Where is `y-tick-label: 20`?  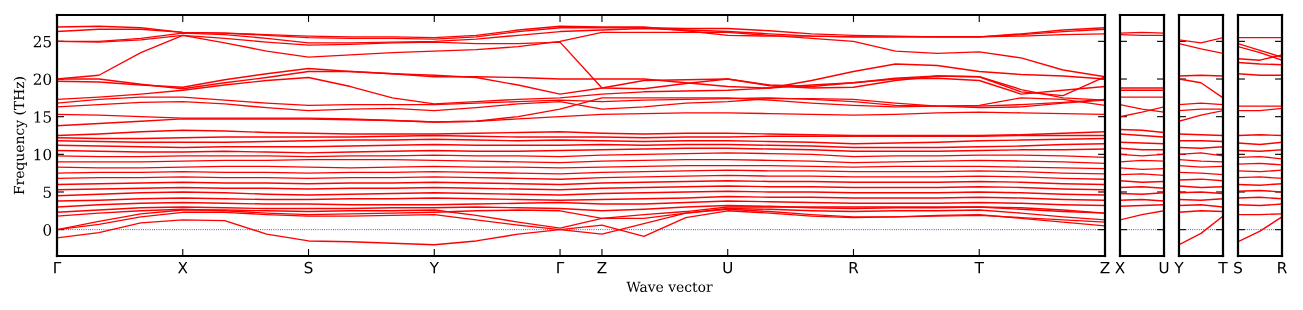 y-tick-label: 20 is located at coordinates (42, 79).